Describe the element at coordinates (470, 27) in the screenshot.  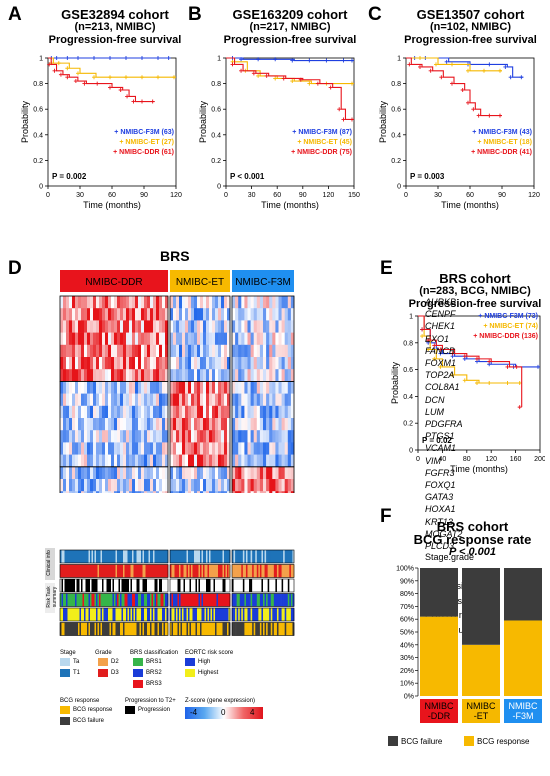
I see `km-c-subtitle: (n=102, NMIBC)` at that location.